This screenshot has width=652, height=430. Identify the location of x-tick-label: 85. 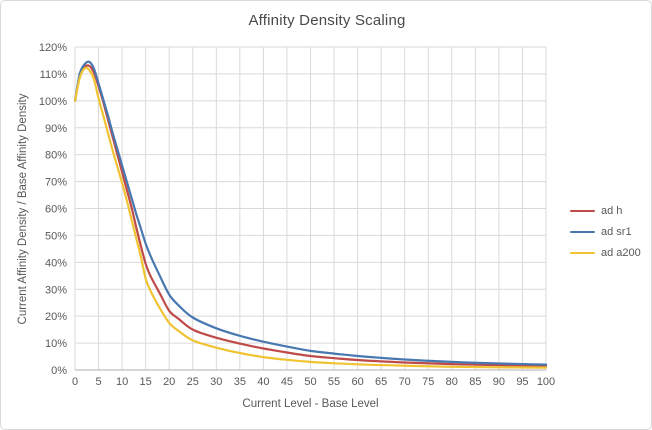
(475, 382).